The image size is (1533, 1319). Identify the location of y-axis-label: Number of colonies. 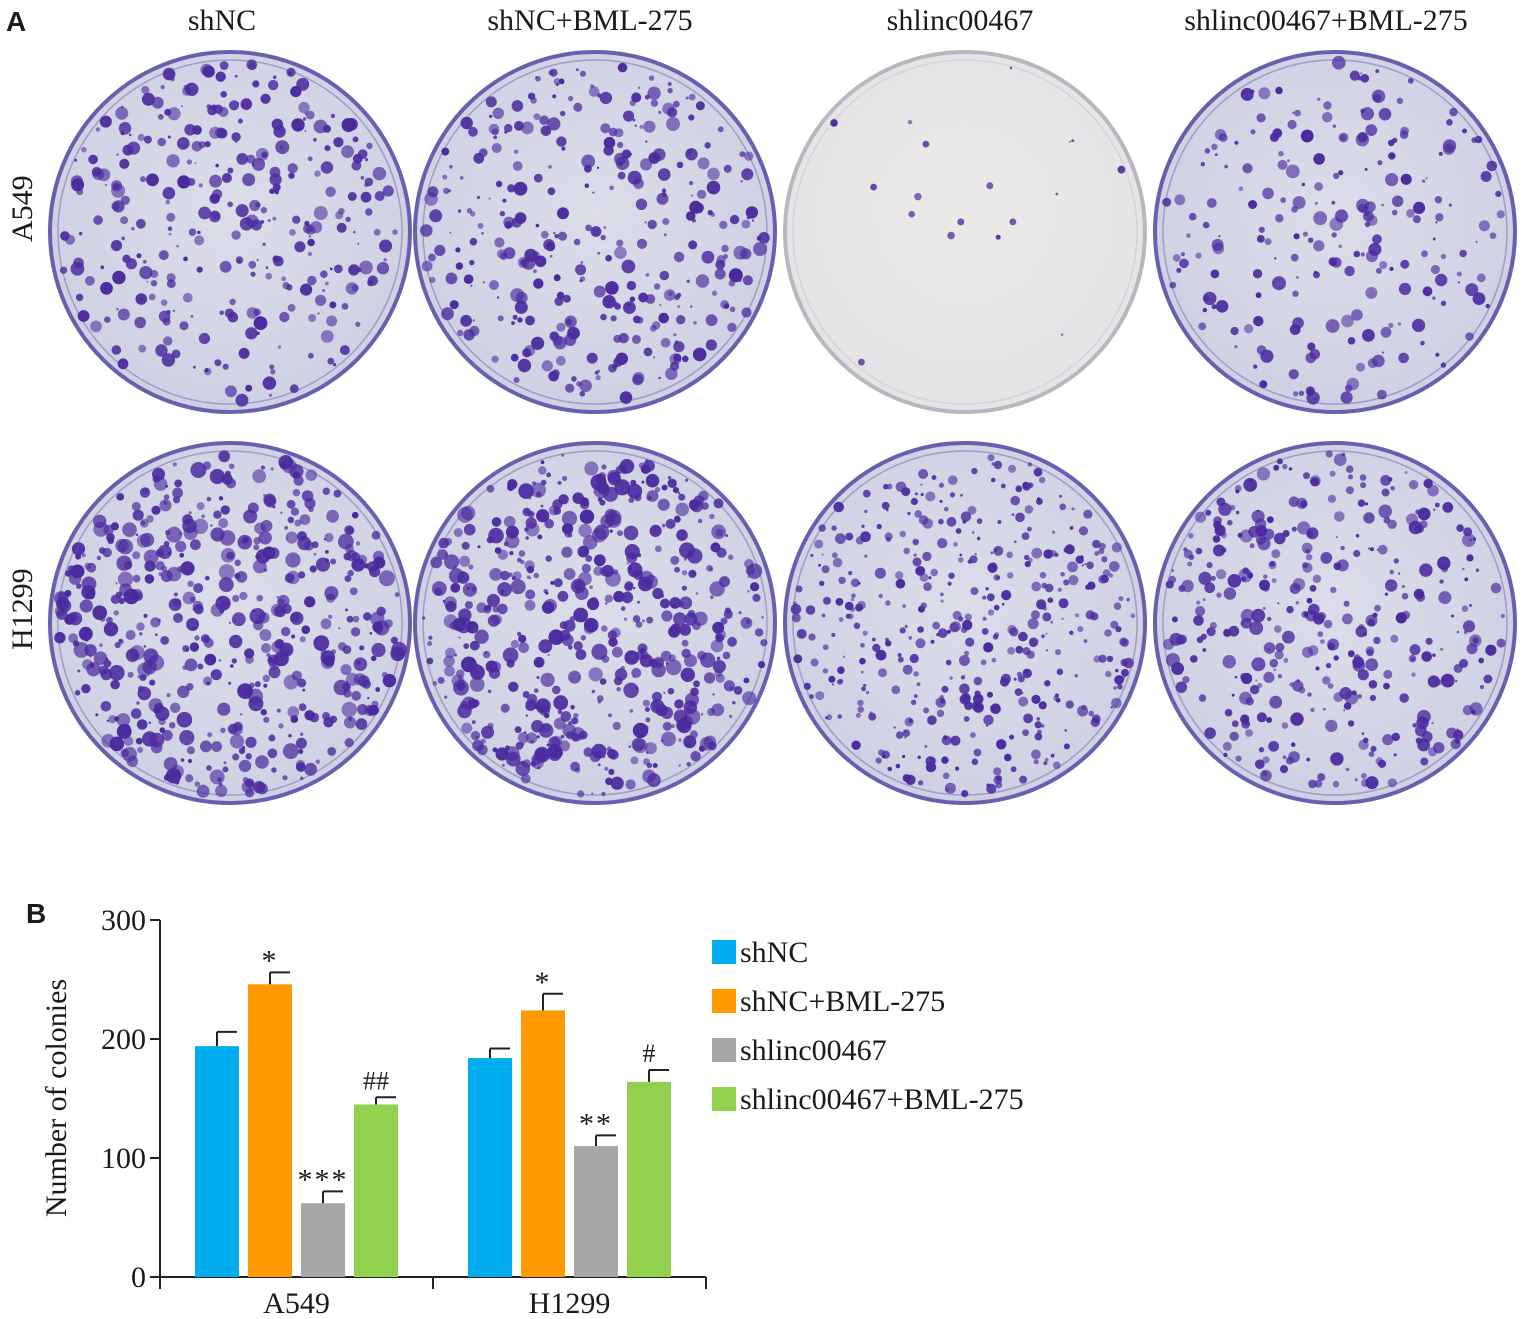
(56, 1098).